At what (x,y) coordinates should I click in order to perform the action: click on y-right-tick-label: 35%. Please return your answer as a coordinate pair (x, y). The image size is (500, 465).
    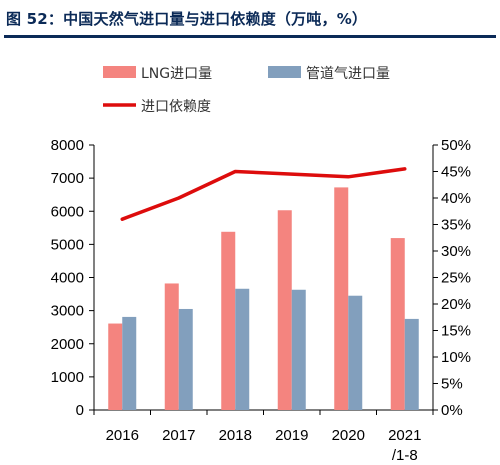
    Looking at the image, I should click on (456, 225).